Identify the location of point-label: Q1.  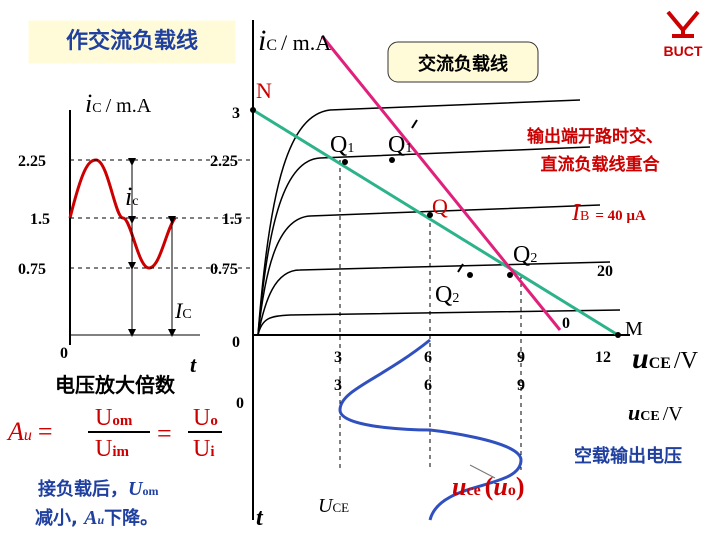
(400, 145).